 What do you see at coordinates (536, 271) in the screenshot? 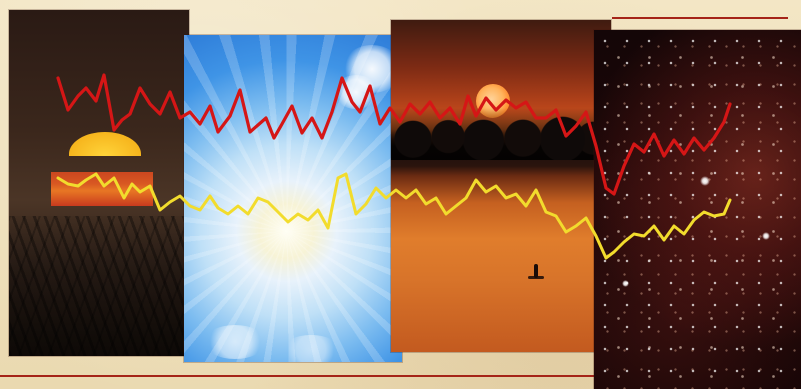
I see `rower-silhouette` at bounding box center [536, 271].